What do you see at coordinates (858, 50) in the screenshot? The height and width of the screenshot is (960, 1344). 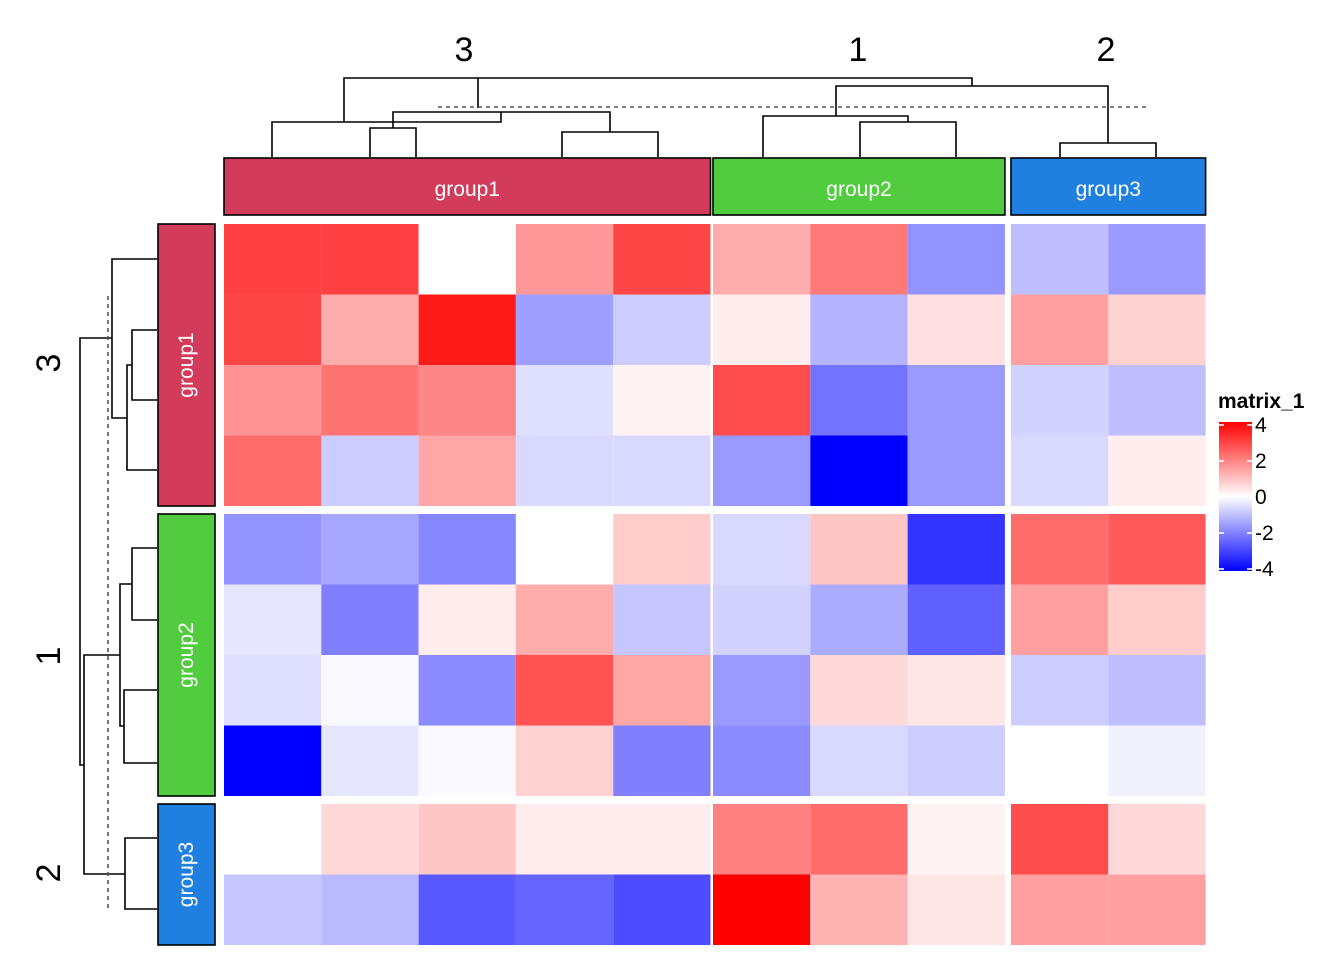 I see `column-cluster-label: 1` at bounding box center [858, 50].